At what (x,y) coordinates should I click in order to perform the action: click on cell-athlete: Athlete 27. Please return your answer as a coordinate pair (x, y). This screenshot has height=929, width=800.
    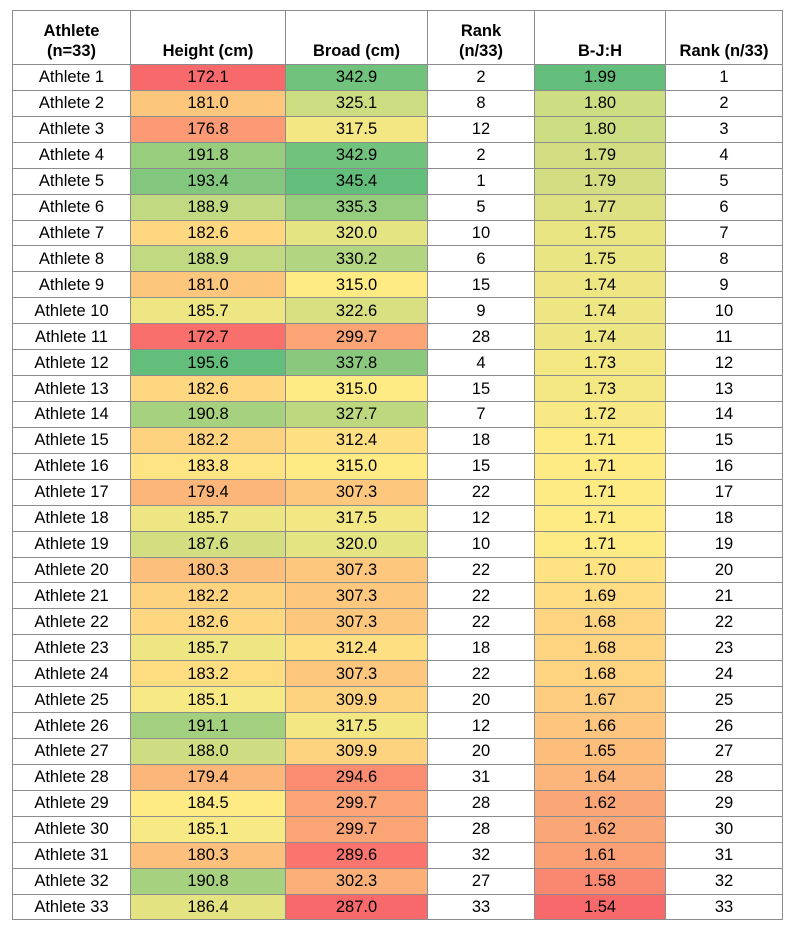
    Looking at the image, I should click on (71, 751).